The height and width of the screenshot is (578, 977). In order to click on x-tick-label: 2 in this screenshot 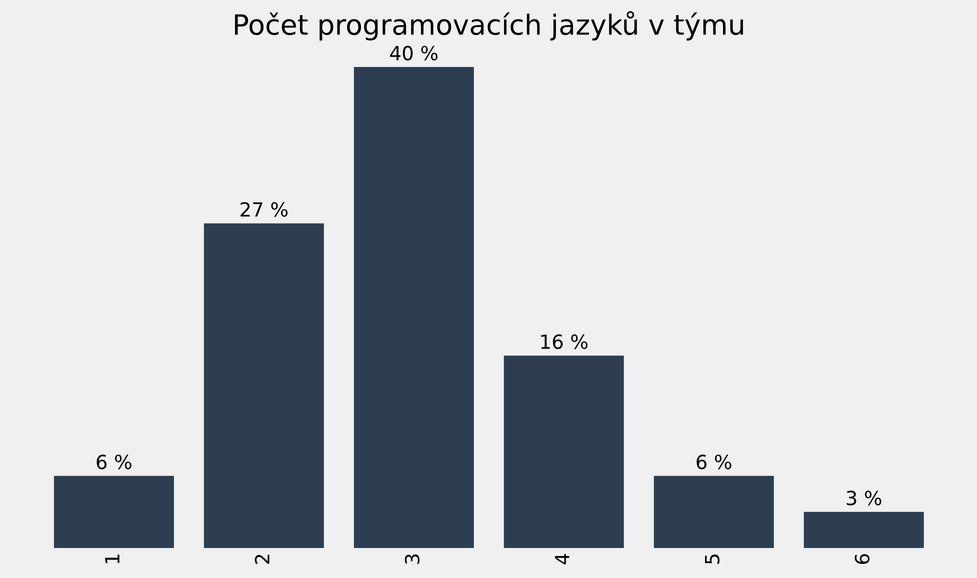, I will do `click(262, 559)`.